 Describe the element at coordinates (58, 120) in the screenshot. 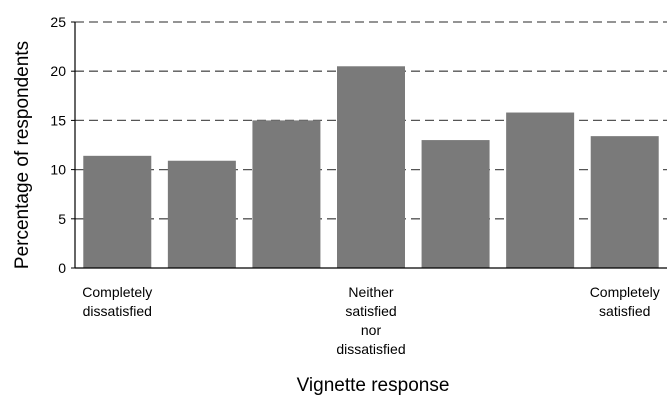

I see `y-tick-label: 15` at that location.